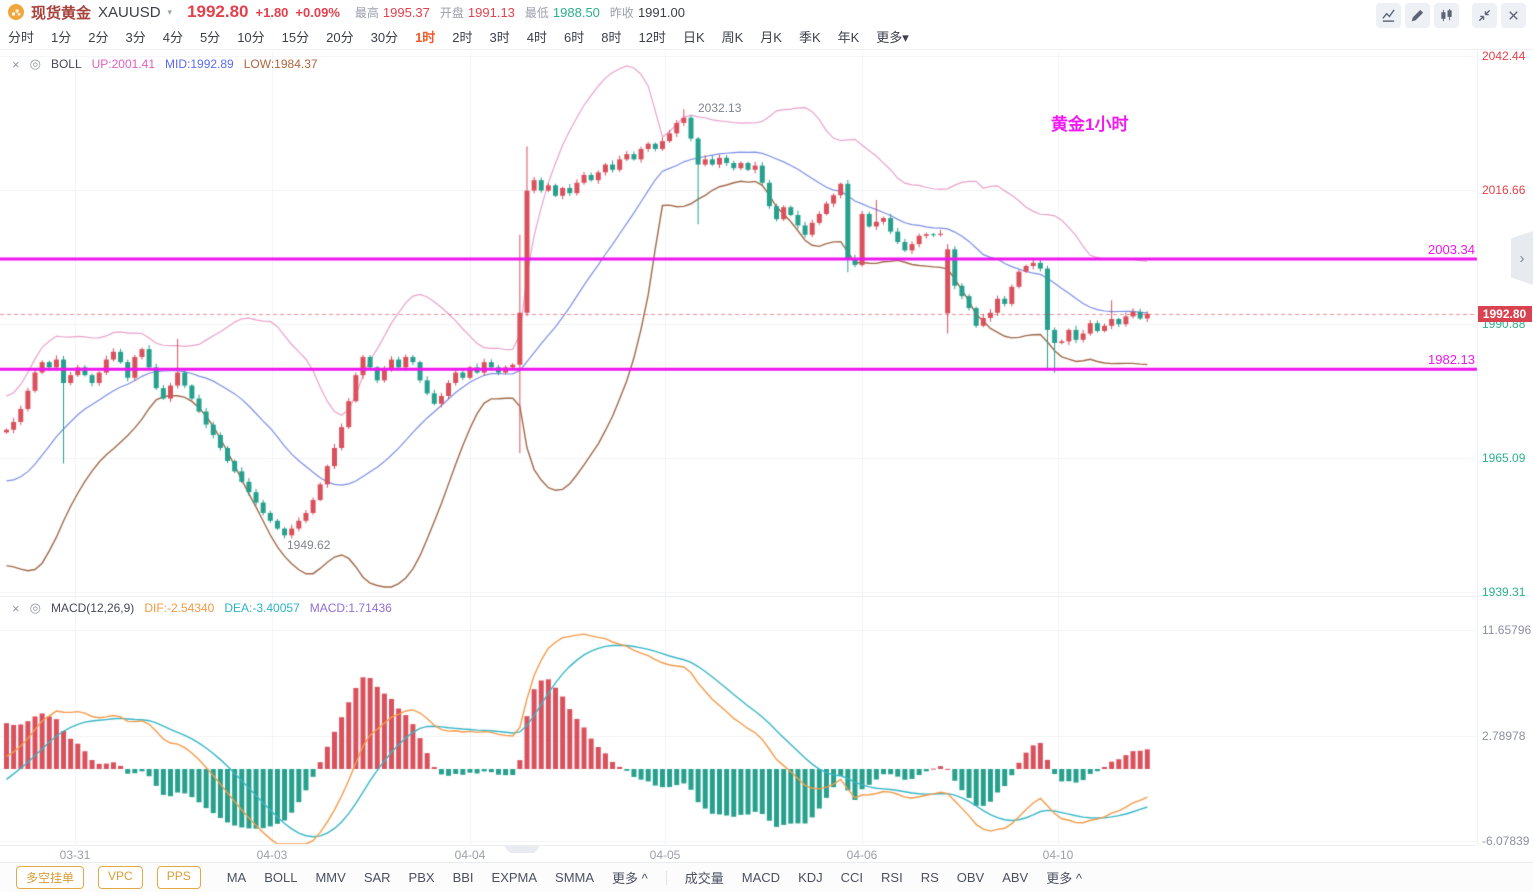  What do you see at coordinates (50, 877) in the screenshot?
I see `order-button-多空挂单: 多空挂单` at bounding box center [50, 877].